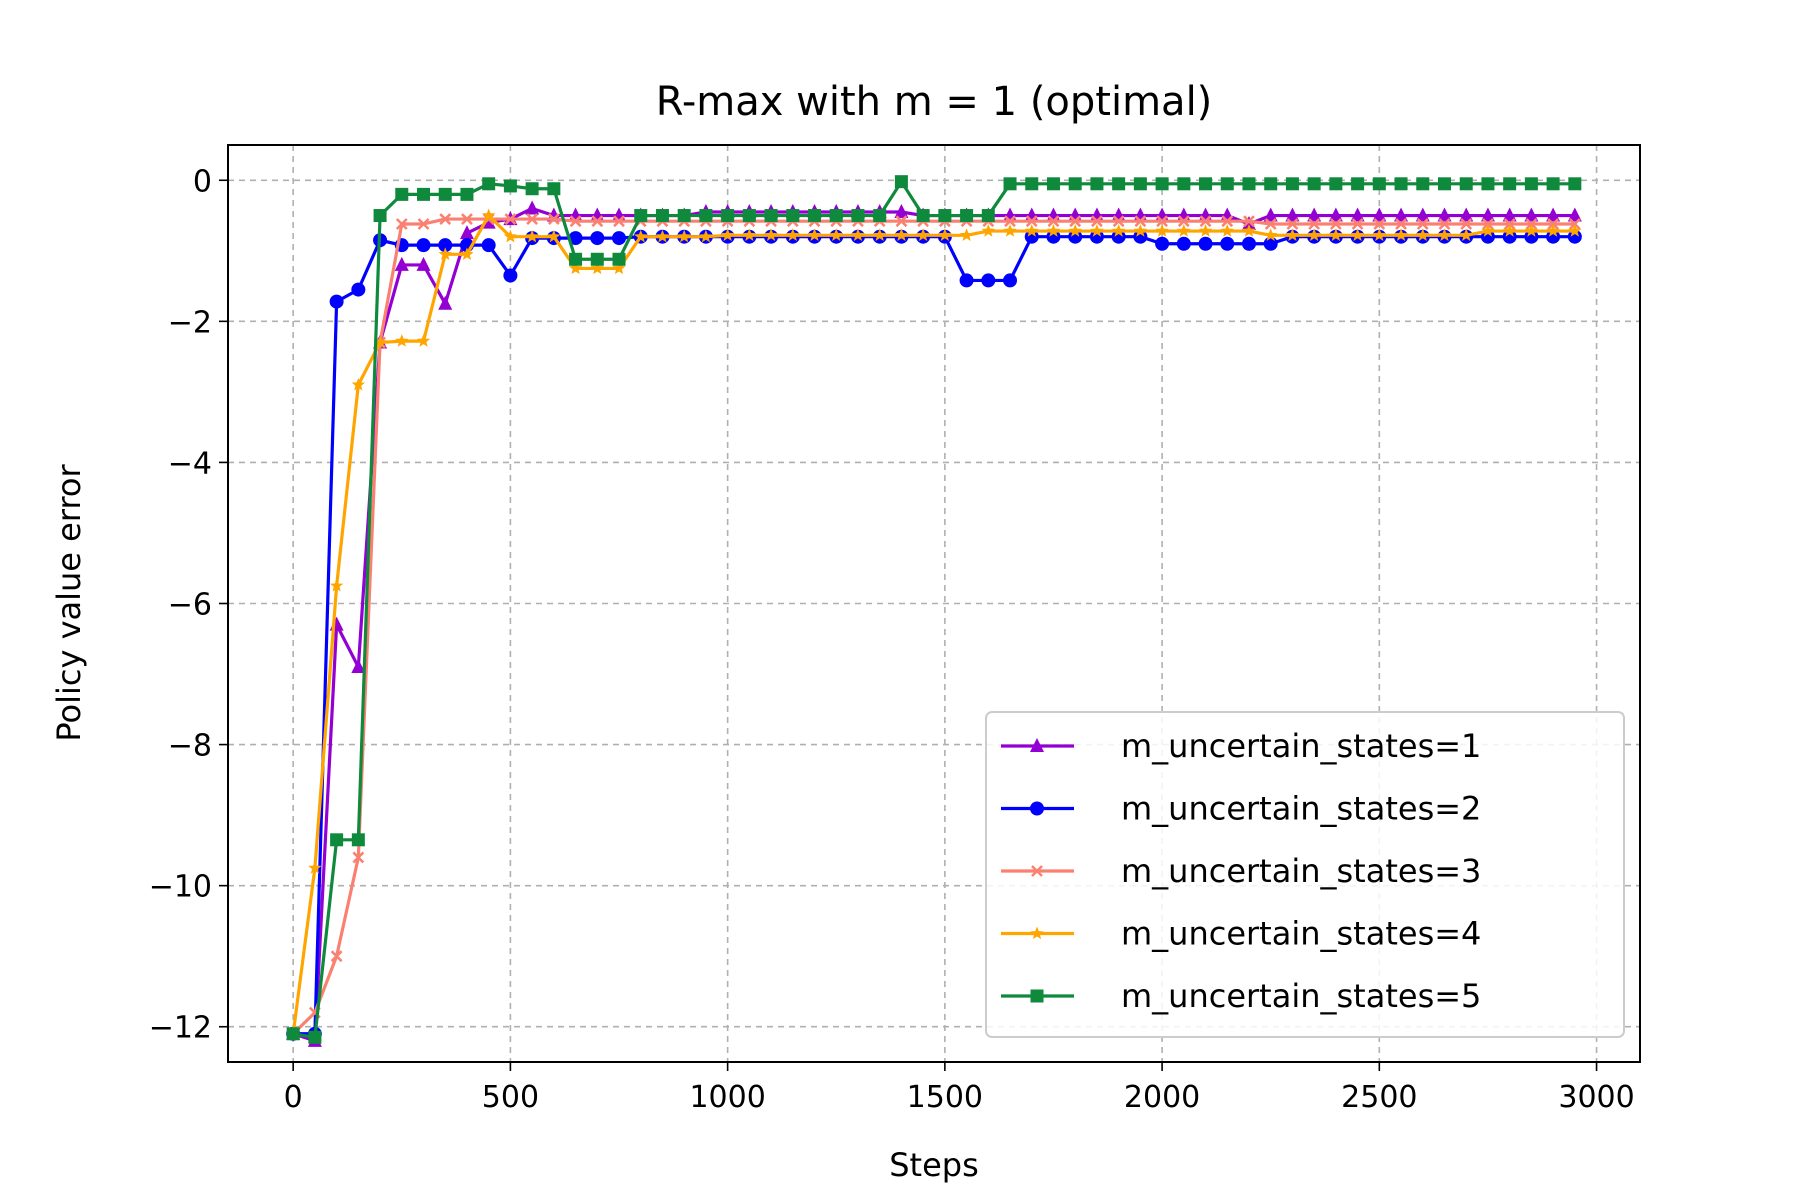  What do you see at coordinates (190, 322) in the screenshot?
I see `y-tick-label: −2` at bounding box center [190, 322].